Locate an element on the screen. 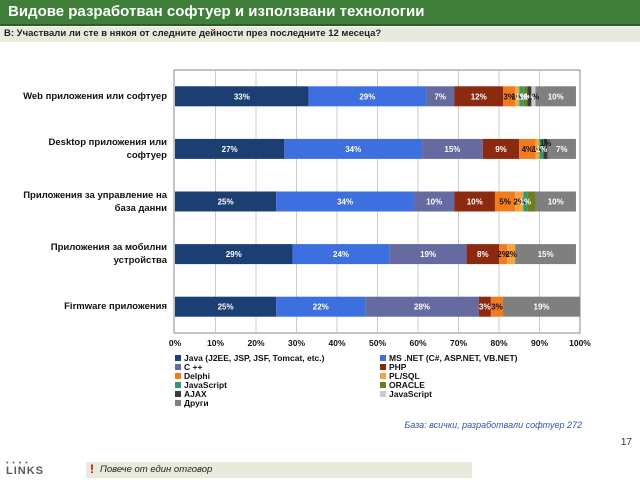 The height and width of the screenshot is (480, 640). category-label-line: устройства is located at coordinates (140, 261).